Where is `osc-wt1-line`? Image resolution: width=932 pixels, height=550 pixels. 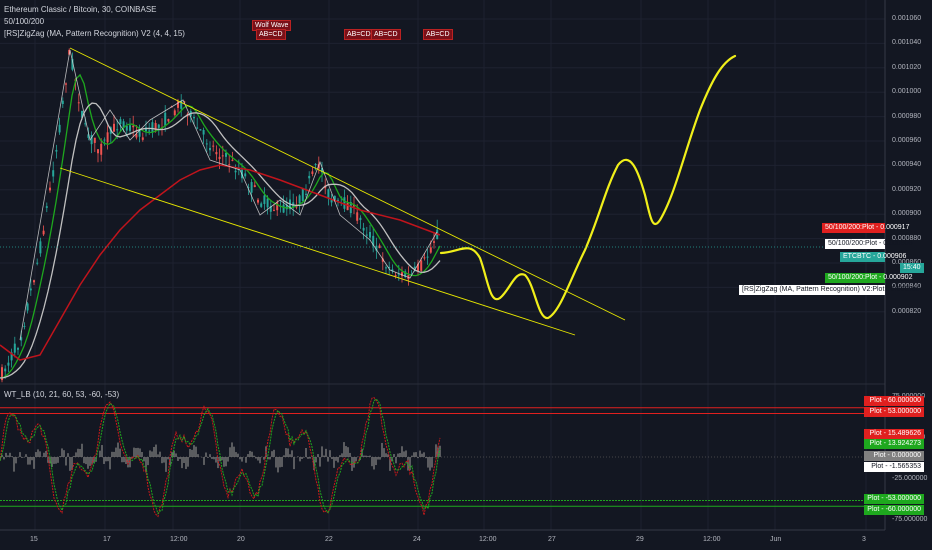
osc-wt1-line is located at coordinates (220, 457).